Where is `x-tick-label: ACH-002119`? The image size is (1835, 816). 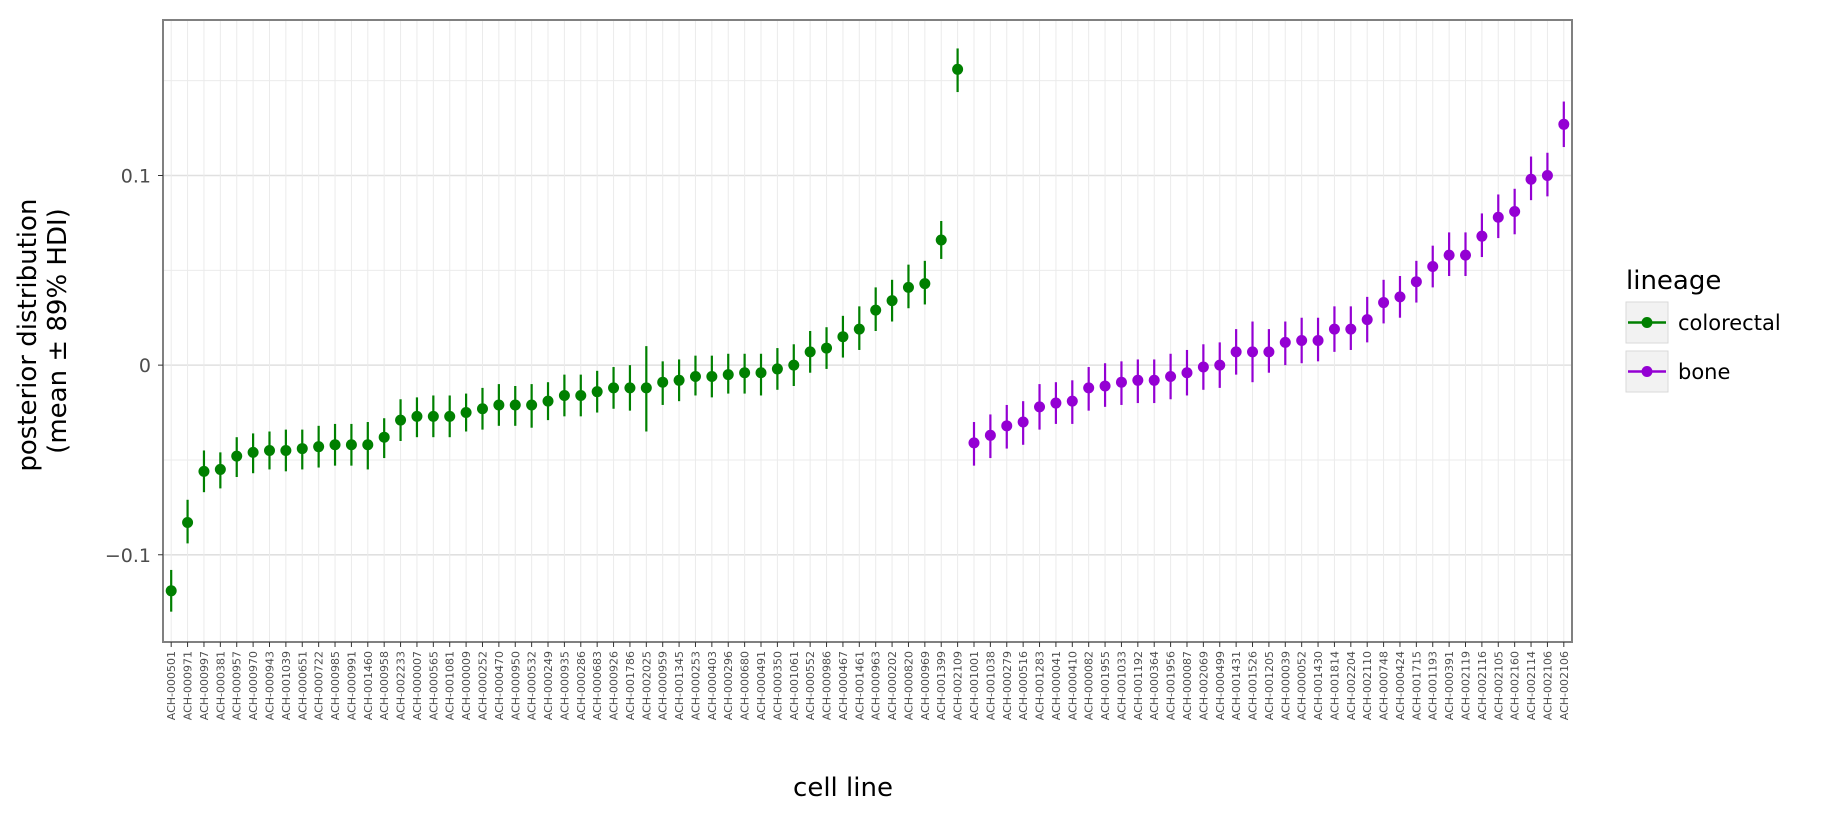 x-tick-label: ACH-002119 is located at coordinates (1466, 685).